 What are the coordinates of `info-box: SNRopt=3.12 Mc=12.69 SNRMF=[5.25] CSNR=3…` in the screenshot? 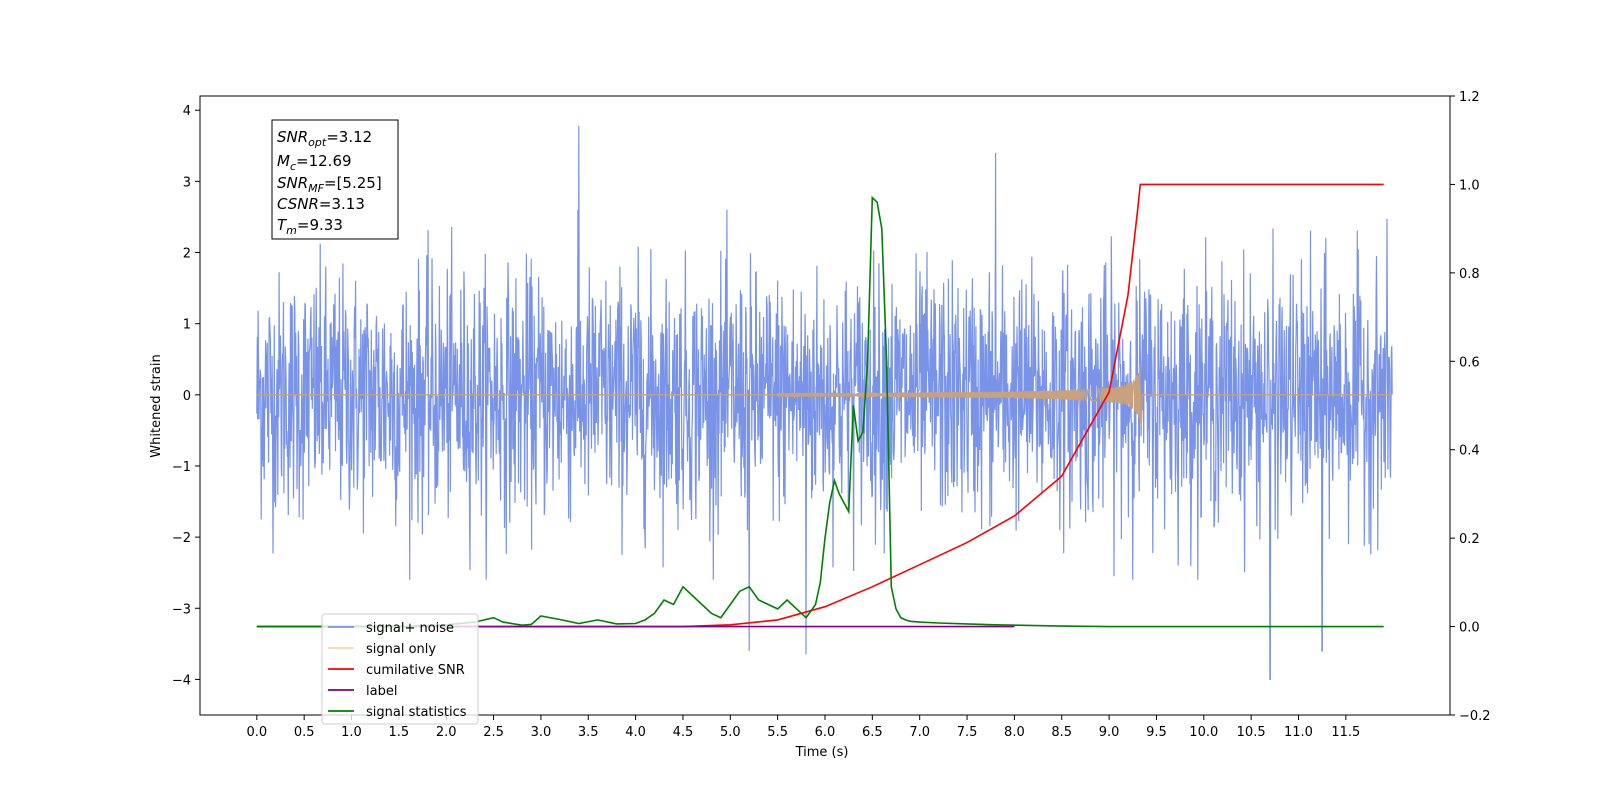 It's located at (335, 179).